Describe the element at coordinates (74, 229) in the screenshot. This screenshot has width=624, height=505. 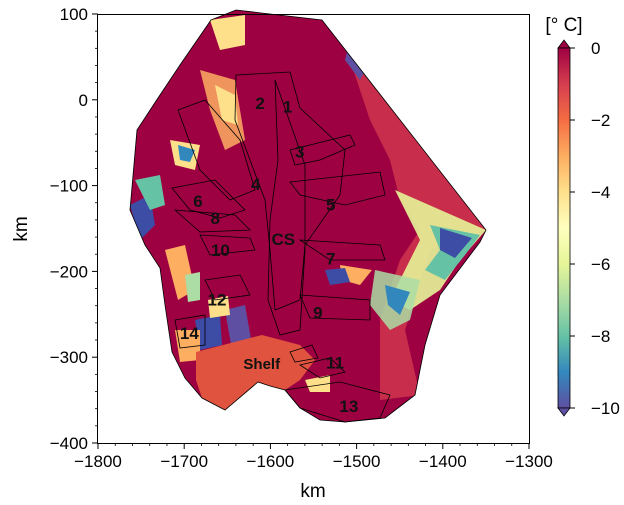
I see `y-axis: 100 0 −100 −200 −300 −400` at that location.